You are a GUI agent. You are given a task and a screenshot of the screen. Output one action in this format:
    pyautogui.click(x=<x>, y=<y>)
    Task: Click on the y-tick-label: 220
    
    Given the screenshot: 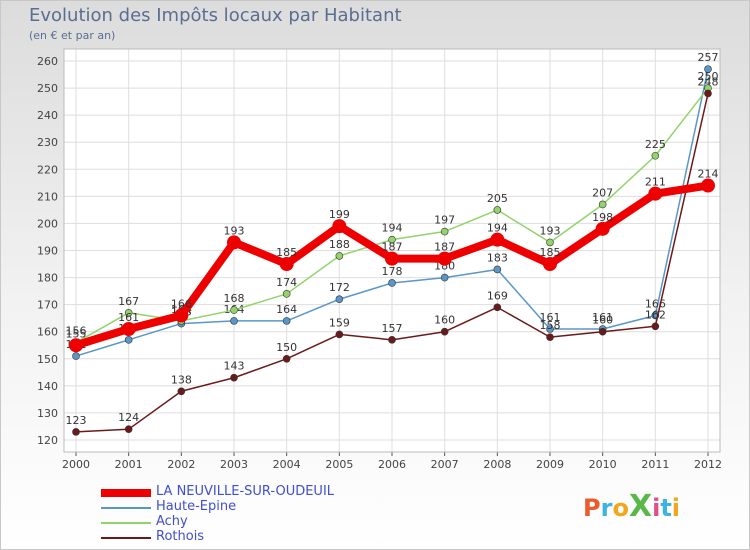 What is the action you would take?
    pyautogui.click(x=47, y=169)
    